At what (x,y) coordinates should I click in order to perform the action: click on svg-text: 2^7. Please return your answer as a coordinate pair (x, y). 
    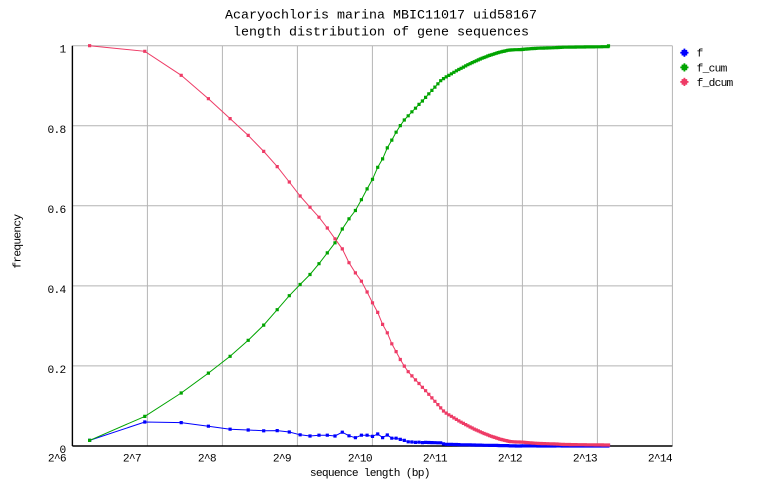
    Looking at the image, I should click on (132, 460).